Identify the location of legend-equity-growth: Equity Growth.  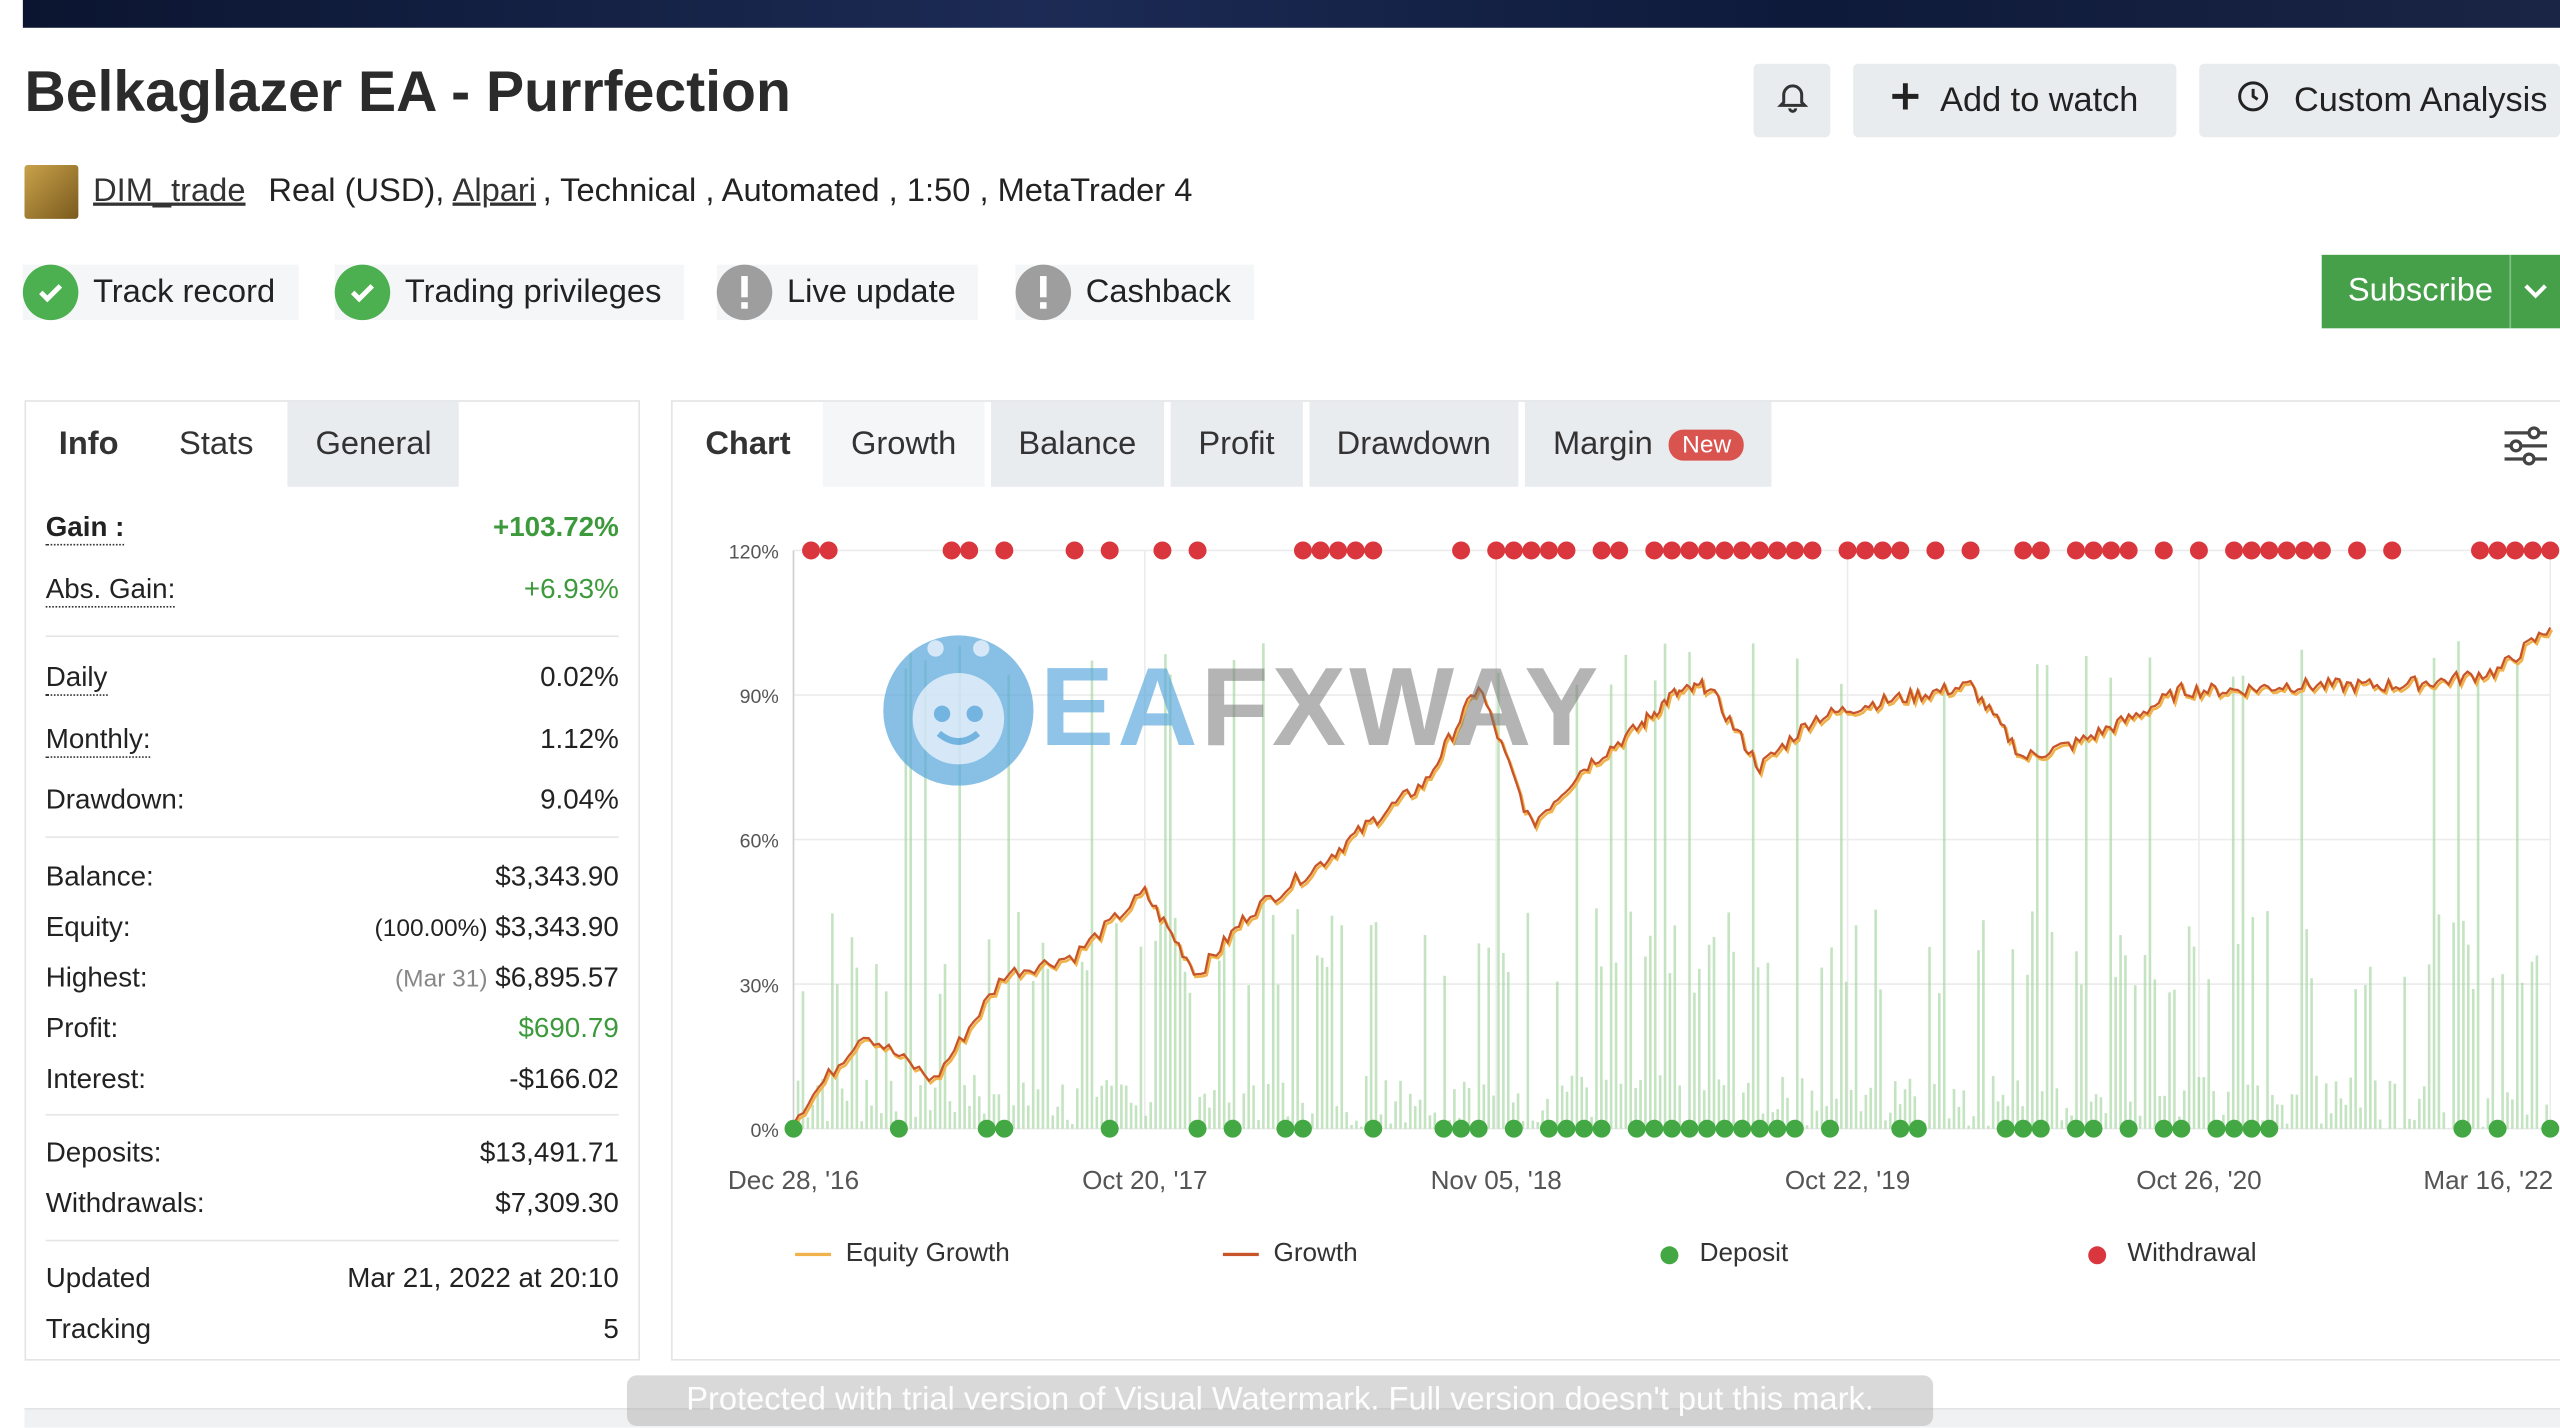
(902, 1254).